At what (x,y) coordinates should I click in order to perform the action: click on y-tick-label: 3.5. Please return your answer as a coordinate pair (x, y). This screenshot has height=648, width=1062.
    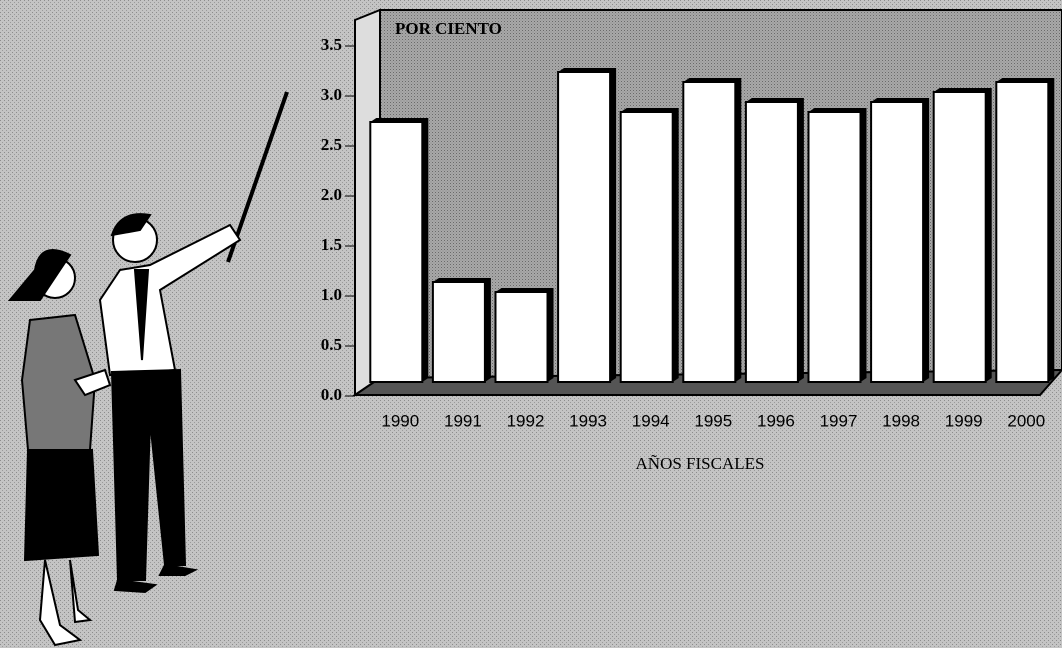
    Looking at the image, I should click on (331, 44).